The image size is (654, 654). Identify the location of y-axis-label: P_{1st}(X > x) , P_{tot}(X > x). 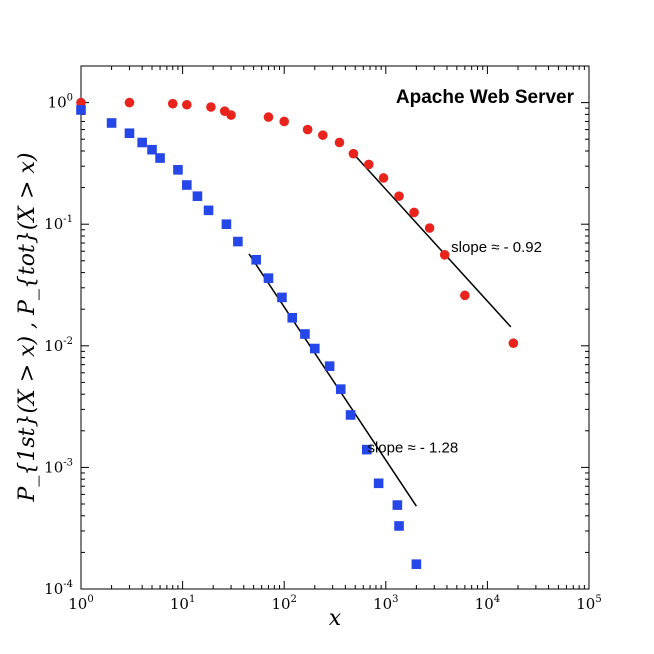
(27, 328).